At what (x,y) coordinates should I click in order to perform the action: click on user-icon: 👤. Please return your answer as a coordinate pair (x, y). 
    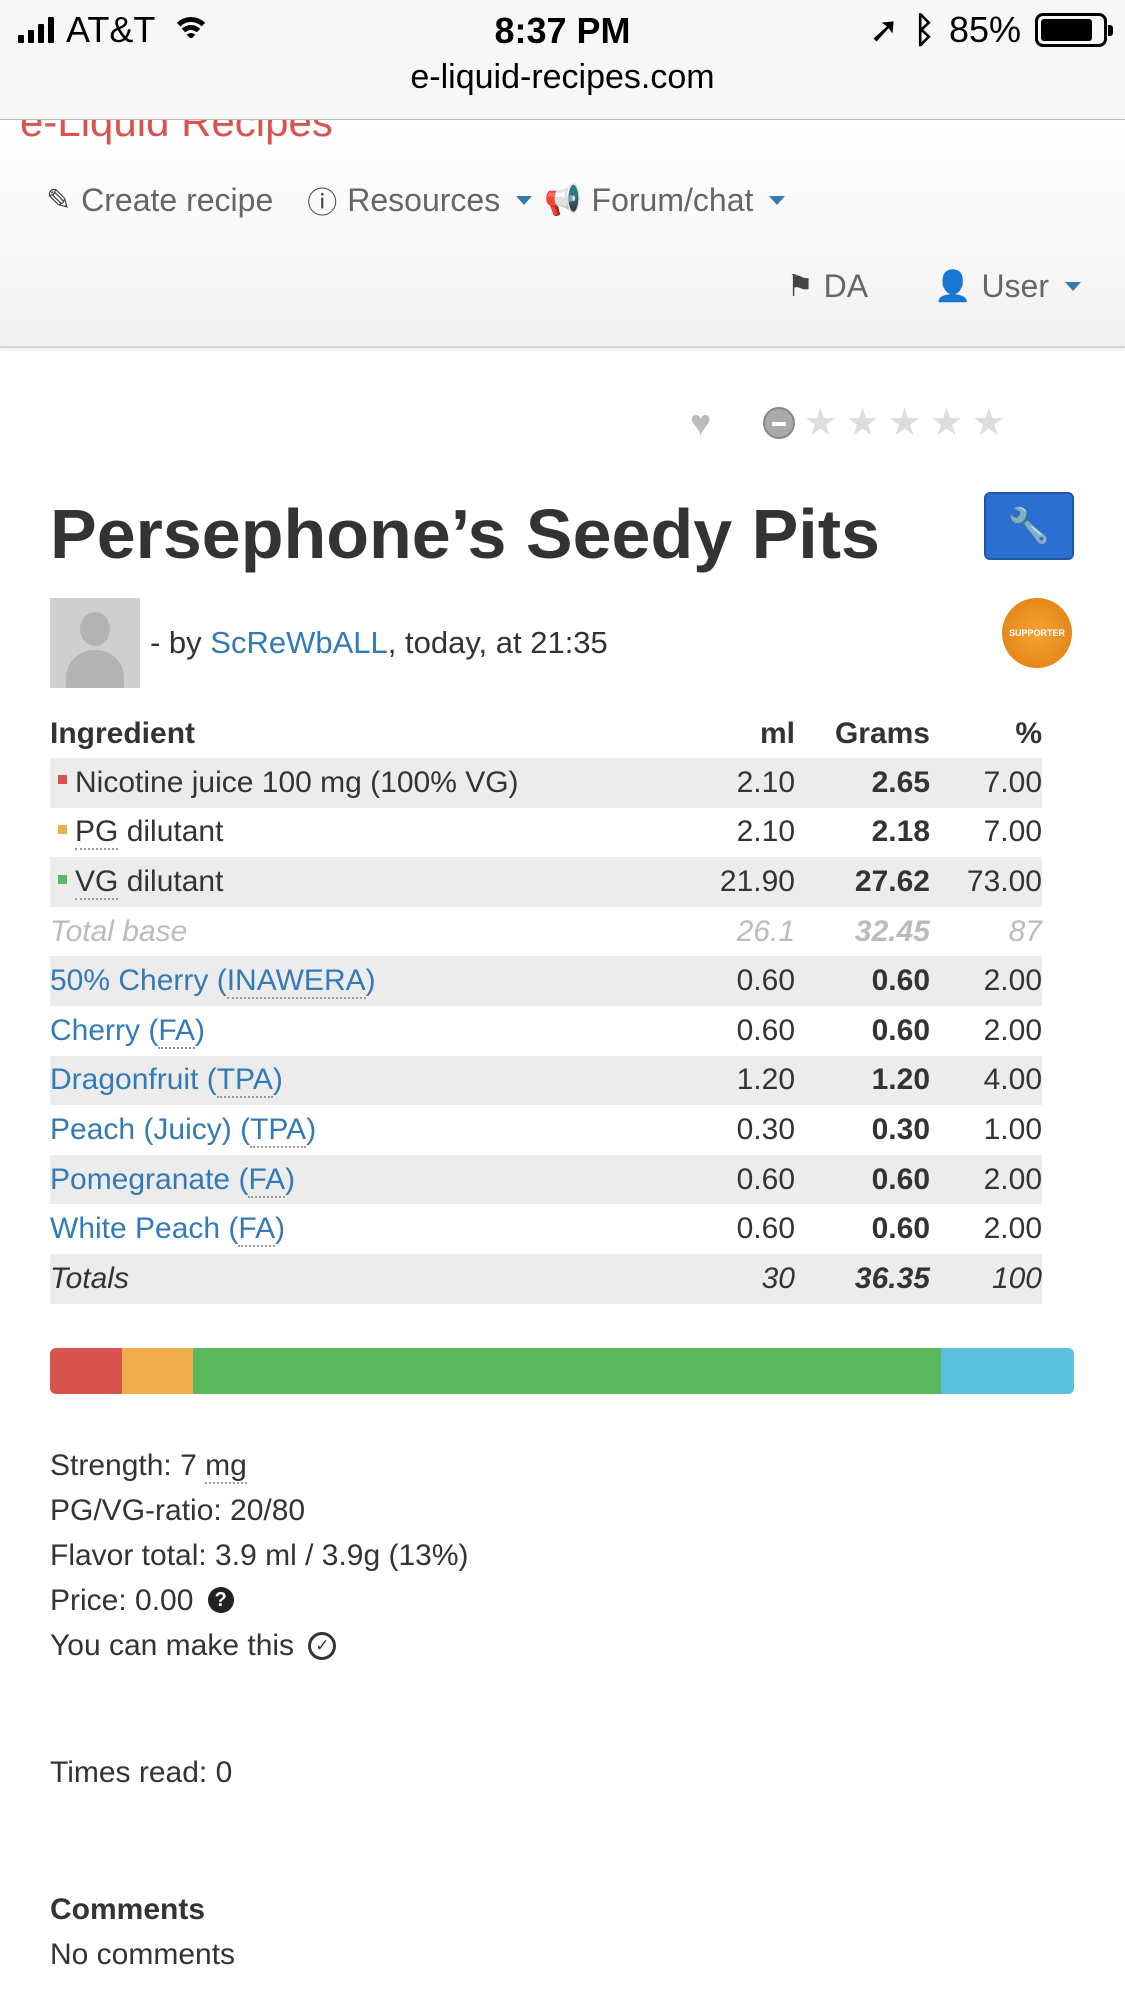
    Looking at the image, I should click on (953, 286).